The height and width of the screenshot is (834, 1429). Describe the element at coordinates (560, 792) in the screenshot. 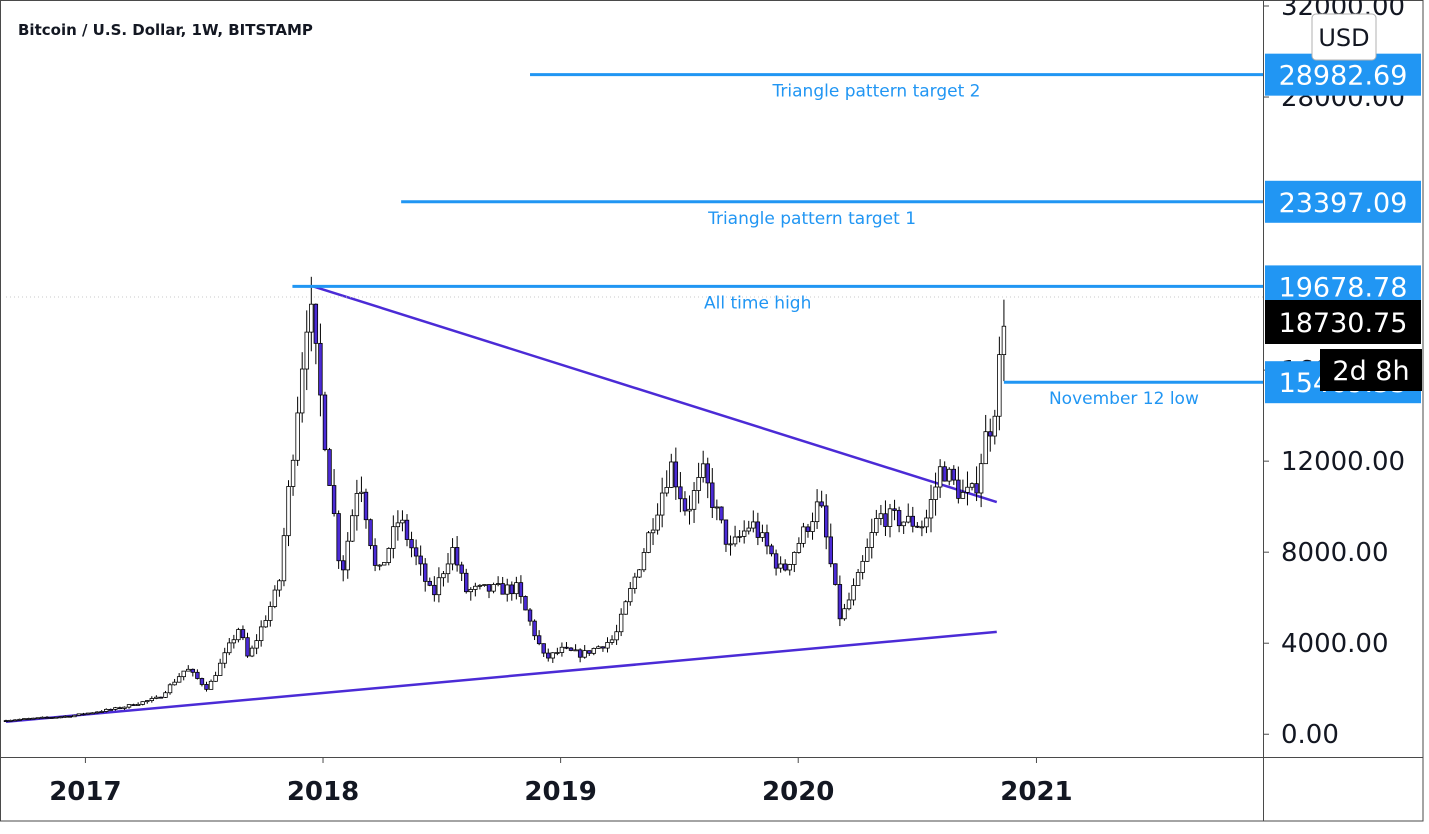

I see `x-tick-label: 2019` at that location.